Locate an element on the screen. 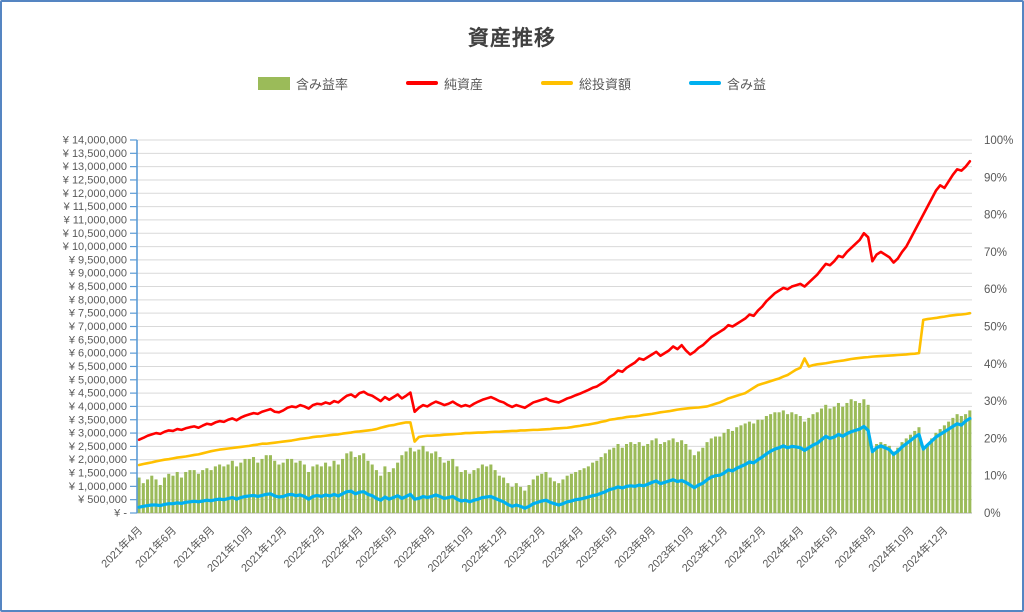  legend-item-unrealized-gain: 含み益 is located at coordinates (727, 83).